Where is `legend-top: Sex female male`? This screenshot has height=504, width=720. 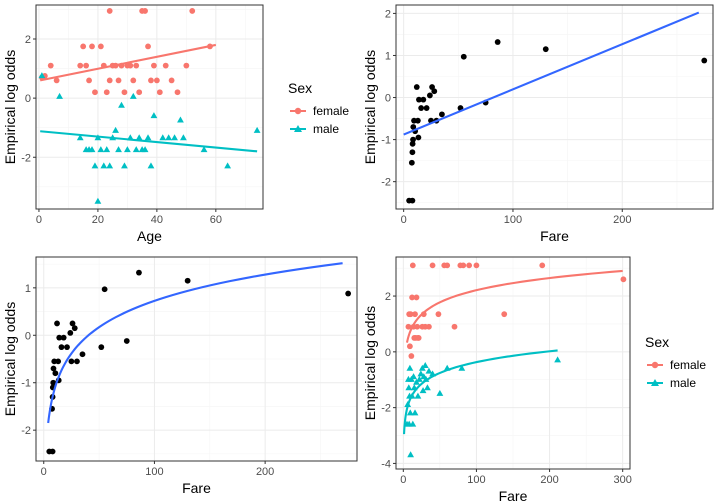
legend-top: Sex female male is located at coordinates (318, 108).